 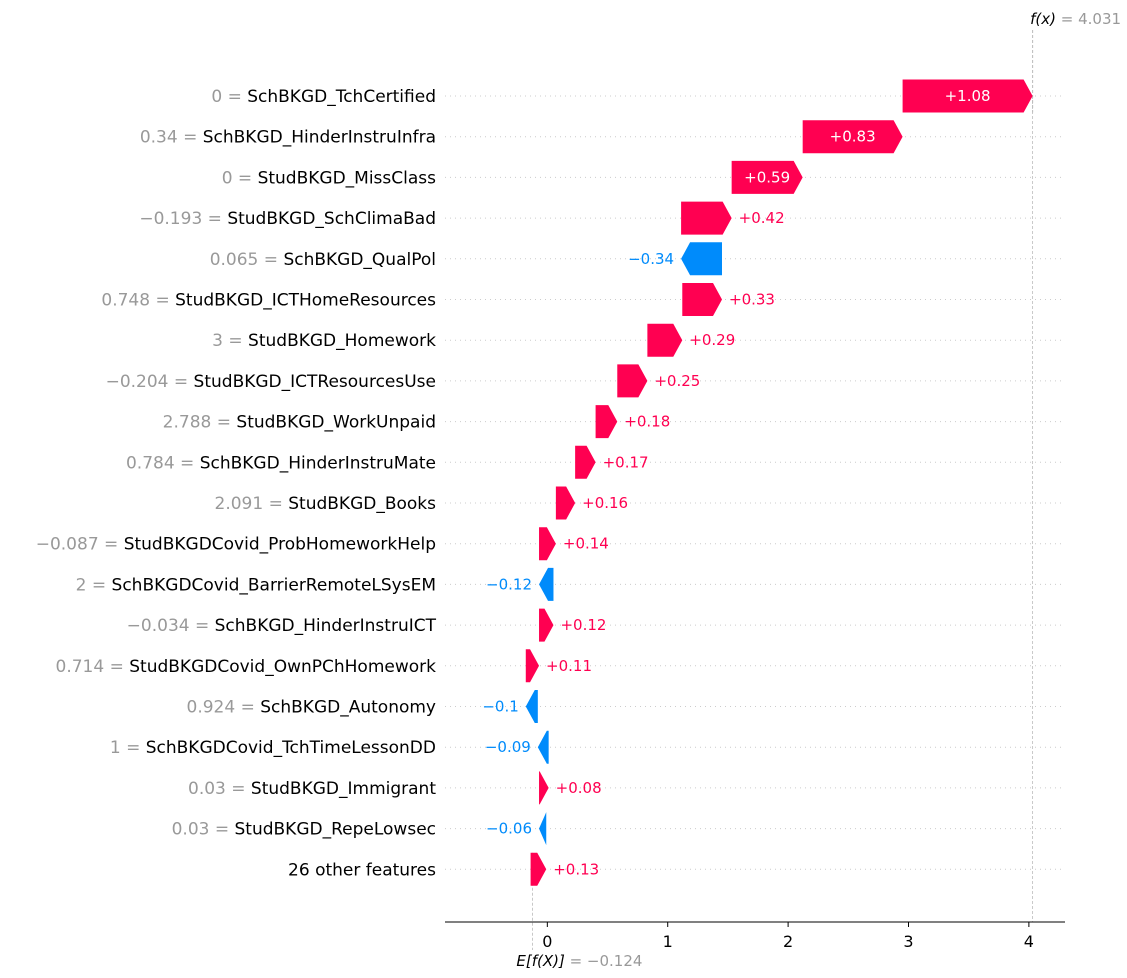 I want to click on feature-label: 0 = StudBKGD_MissClass, so click(x=329, y=178).